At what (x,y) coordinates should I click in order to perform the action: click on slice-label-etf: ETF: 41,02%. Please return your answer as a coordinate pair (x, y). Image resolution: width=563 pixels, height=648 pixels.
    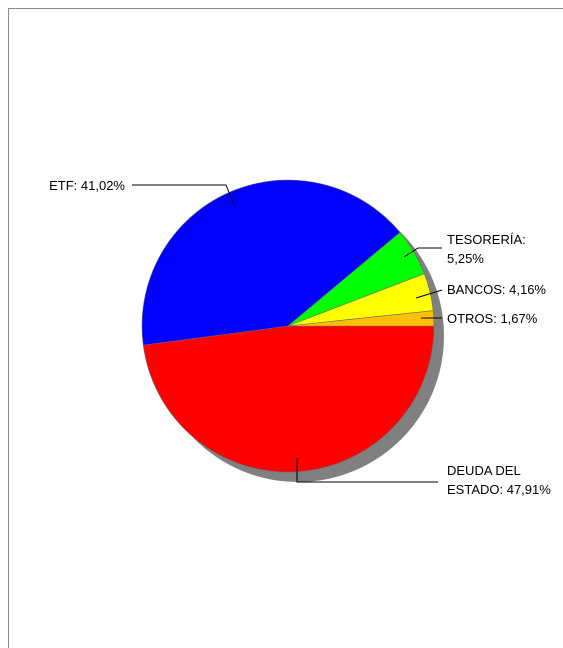
    Looking at the image, I should click on (87, 185).